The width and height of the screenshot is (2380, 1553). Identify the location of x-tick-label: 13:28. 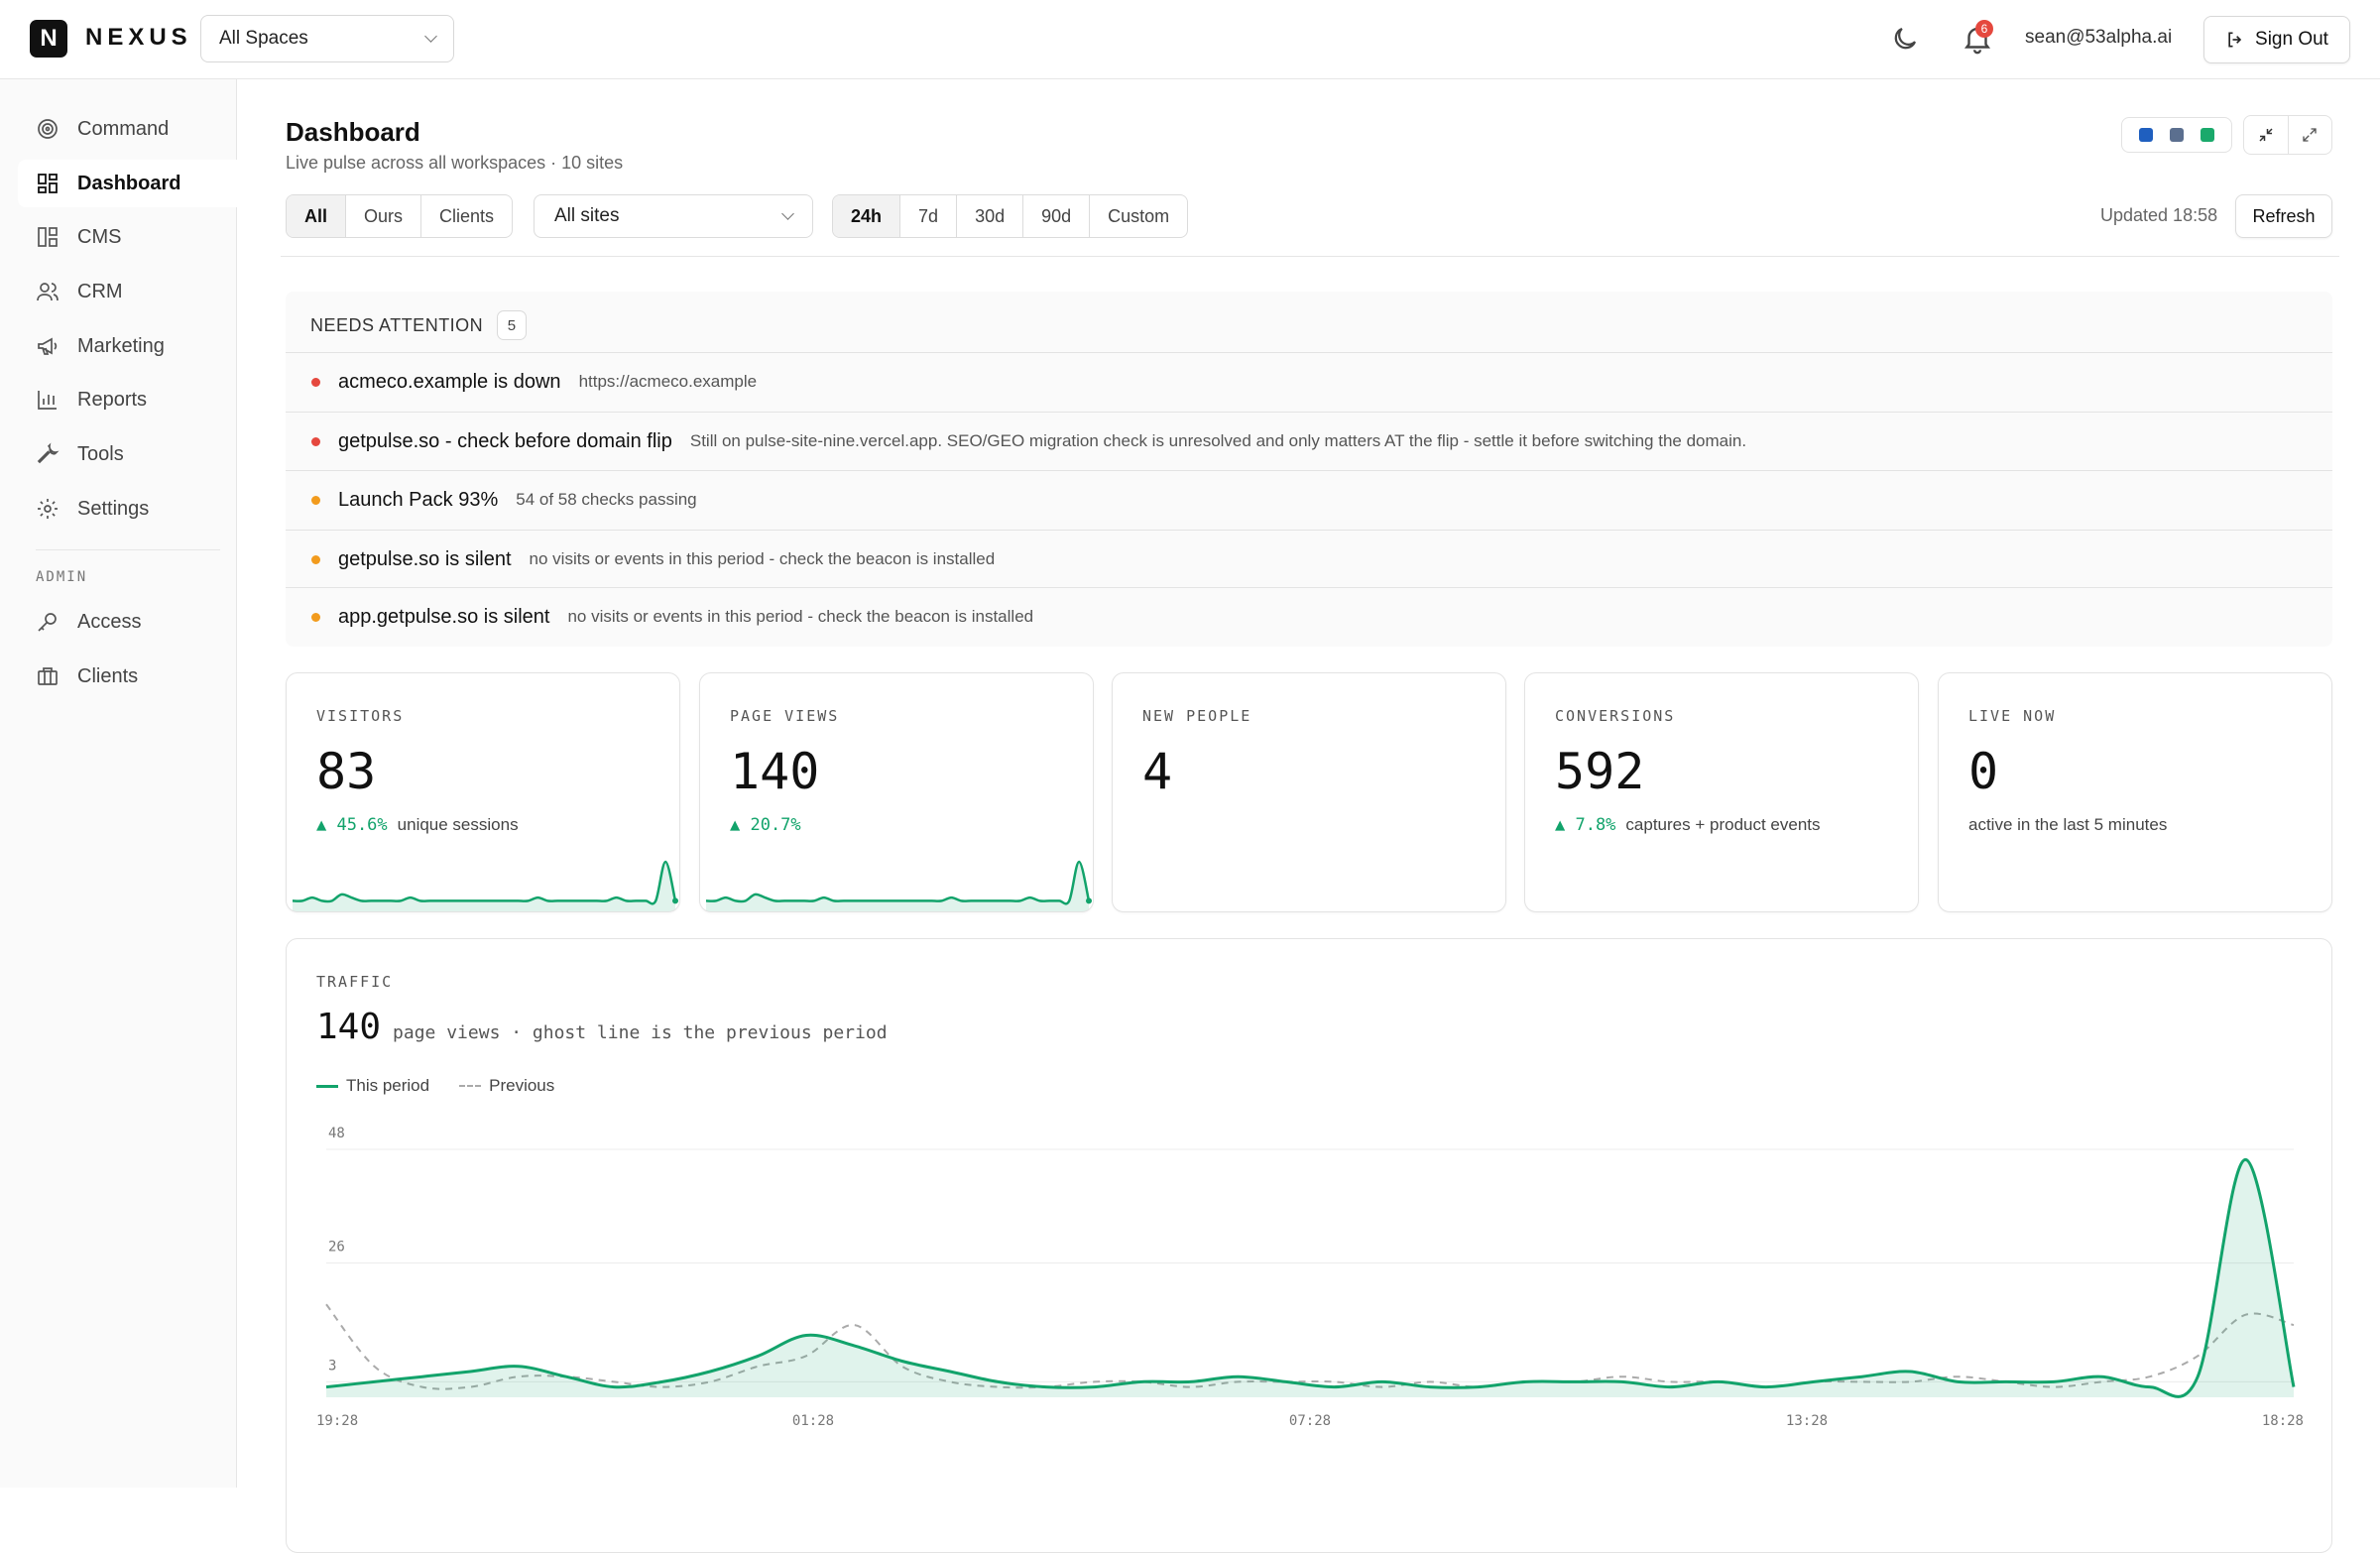
(1807, 1421).